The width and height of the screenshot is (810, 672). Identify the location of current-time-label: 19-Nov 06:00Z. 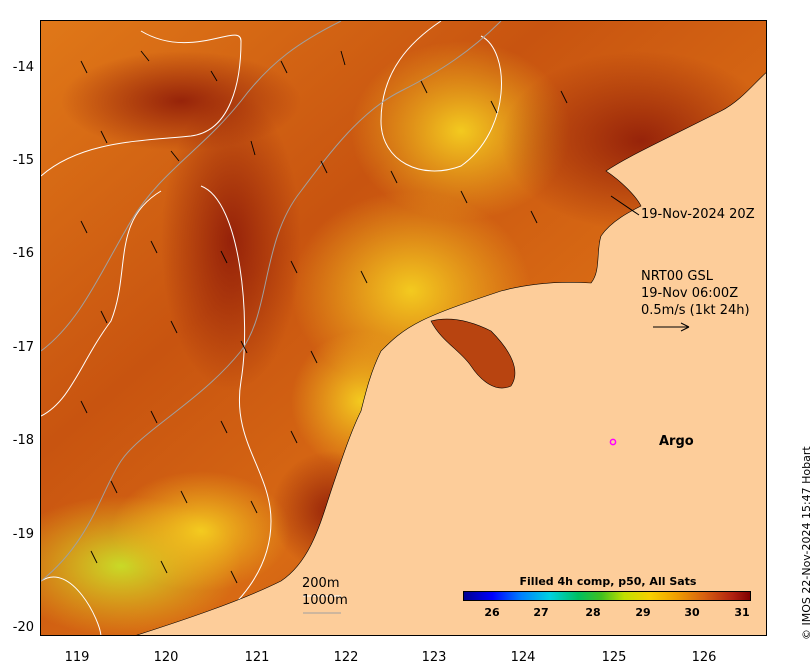
(690, 293).